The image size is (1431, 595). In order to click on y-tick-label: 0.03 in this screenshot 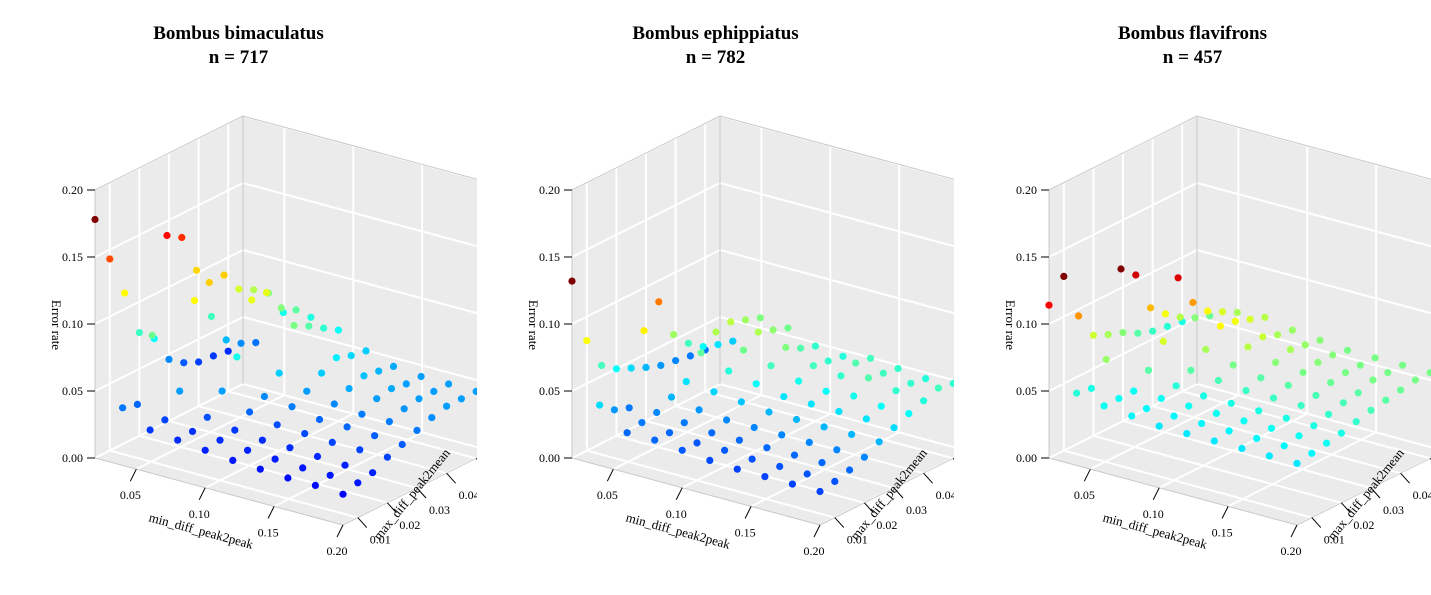, I will do `click(1393, 510)`.